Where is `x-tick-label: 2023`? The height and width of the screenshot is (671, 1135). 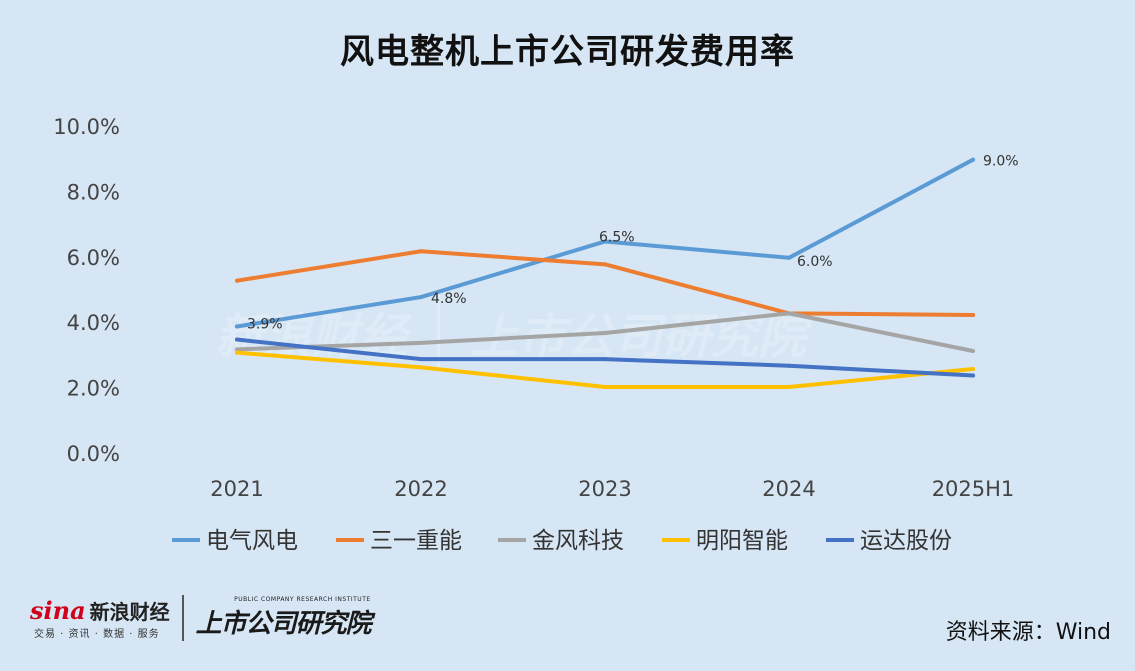
x-tick-label: 2023 is located at coordinates (604, 489).